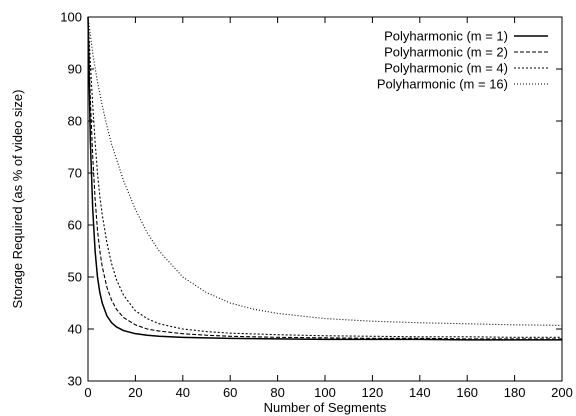 This screenshot has width=576, height=416. I want to click on y-tick-label: 70, so click(75, 173).